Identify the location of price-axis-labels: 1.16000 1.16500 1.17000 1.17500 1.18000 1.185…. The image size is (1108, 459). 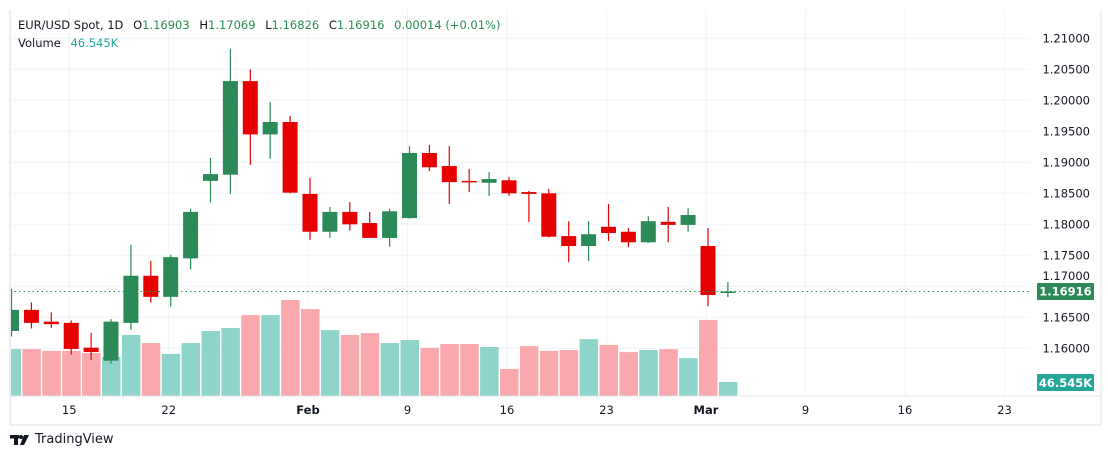
(1066, 193).